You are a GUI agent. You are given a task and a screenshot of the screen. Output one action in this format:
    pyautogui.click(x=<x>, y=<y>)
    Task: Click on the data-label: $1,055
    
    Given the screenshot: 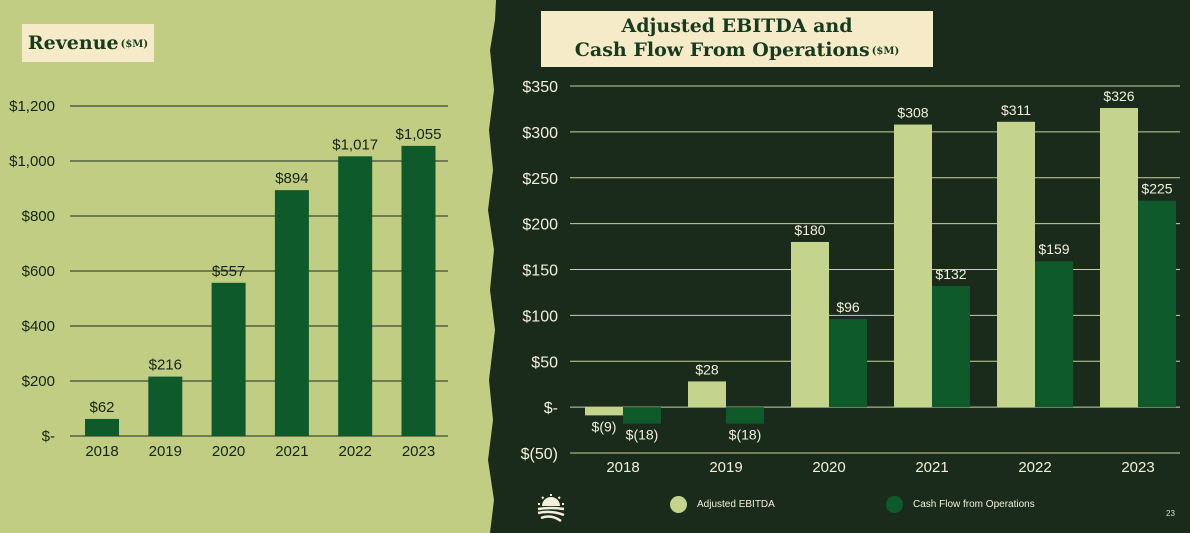 What is the action you would take?
    pyautogui.click(x=419, y=134)
    